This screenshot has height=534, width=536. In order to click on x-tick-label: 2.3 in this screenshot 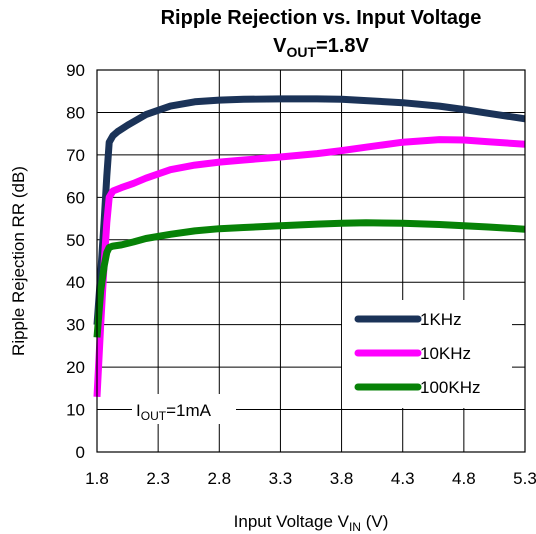, I will do `click(158, 478)`.